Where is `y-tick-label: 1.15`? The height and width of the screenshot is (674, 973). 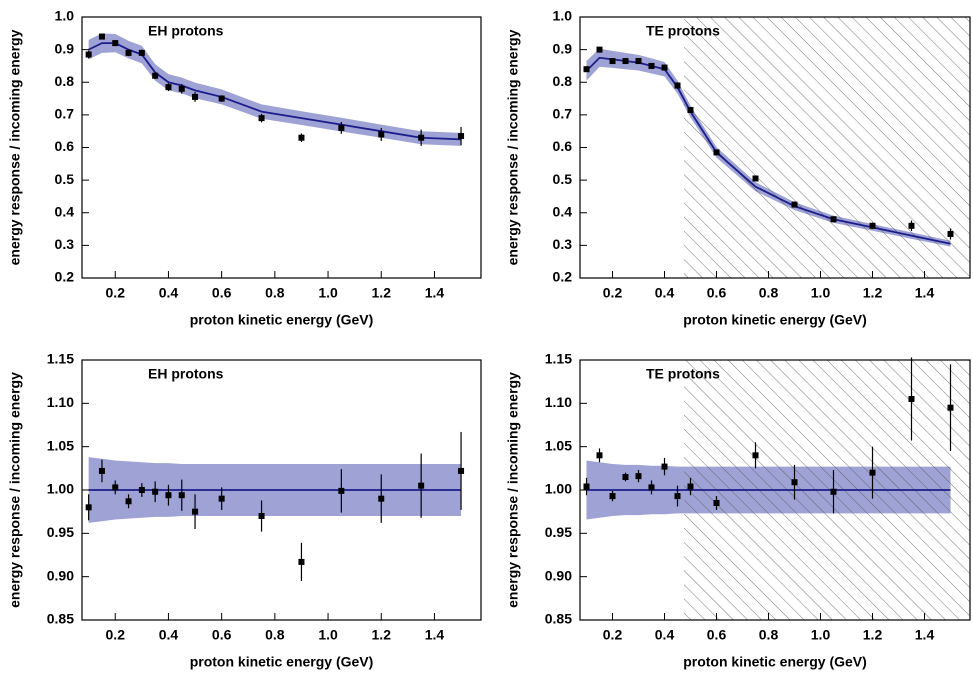 y-tick-label: 1.15 is located at coordinates (60, 359).